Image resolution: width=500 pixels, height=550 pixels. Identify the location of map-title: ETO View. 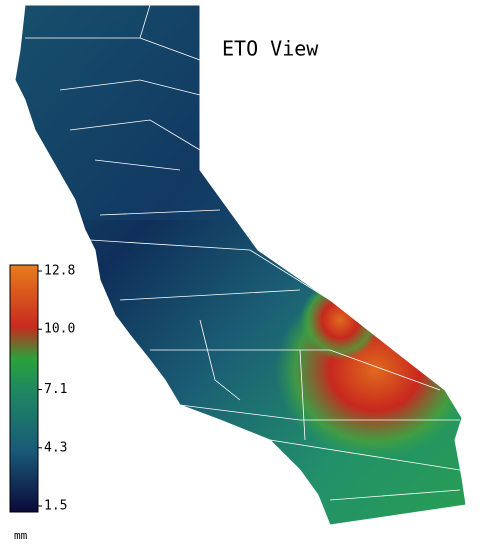
(270, 49).